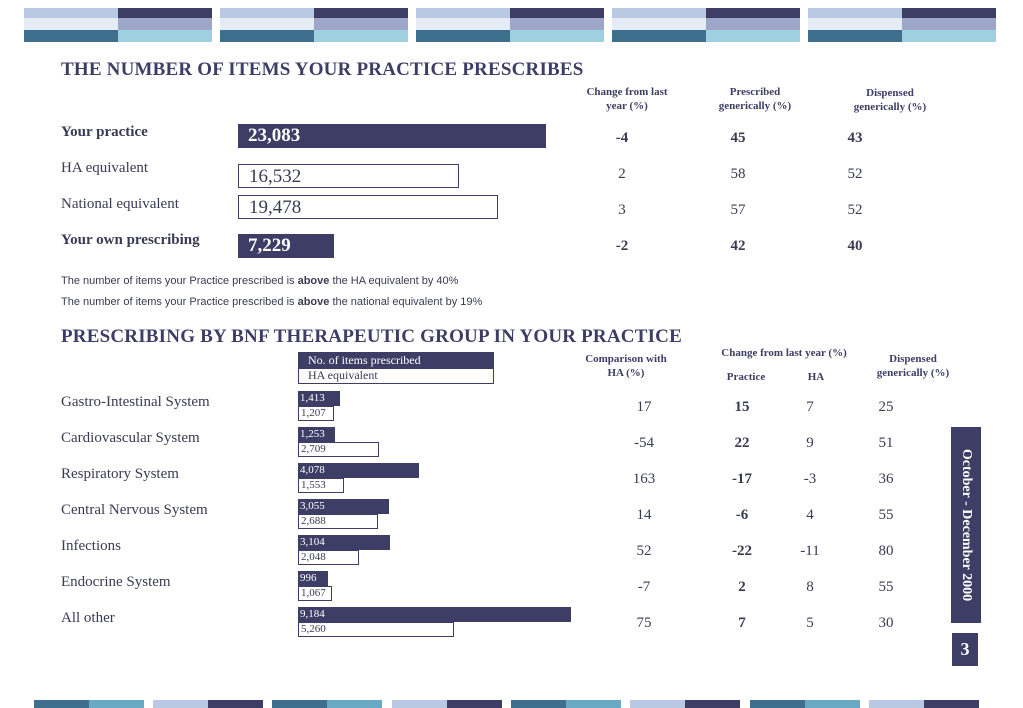 The image size is (1023, 708). Describe the element at coordinates (965, 649) in the screenshot. I see `page-number: 3` at that location.